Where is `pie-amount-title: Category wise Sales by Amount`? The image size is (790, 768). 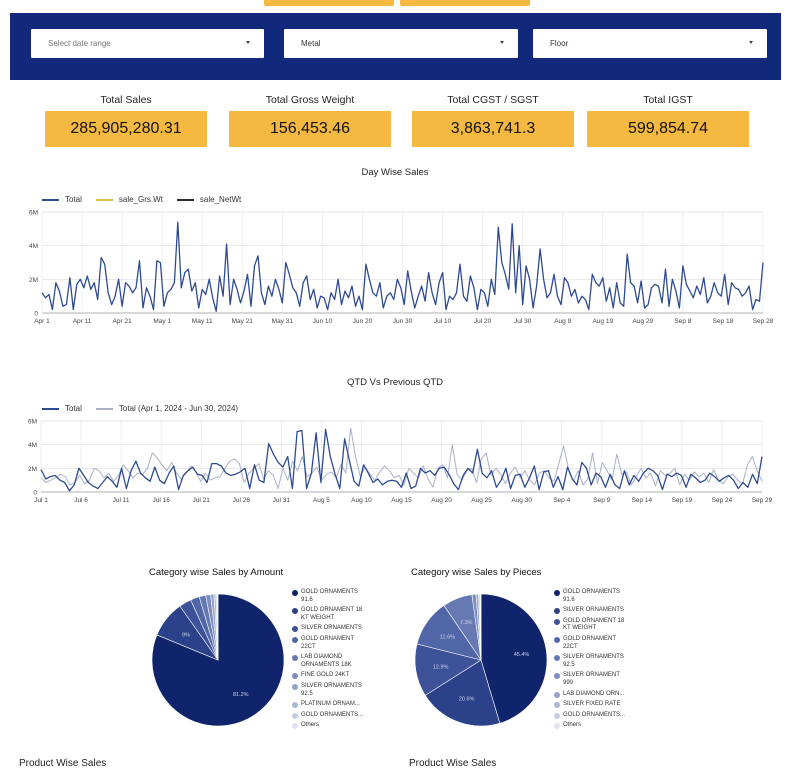
pie-amount-title: Category wise Sales by Amount is located at coordinates (216, 572).